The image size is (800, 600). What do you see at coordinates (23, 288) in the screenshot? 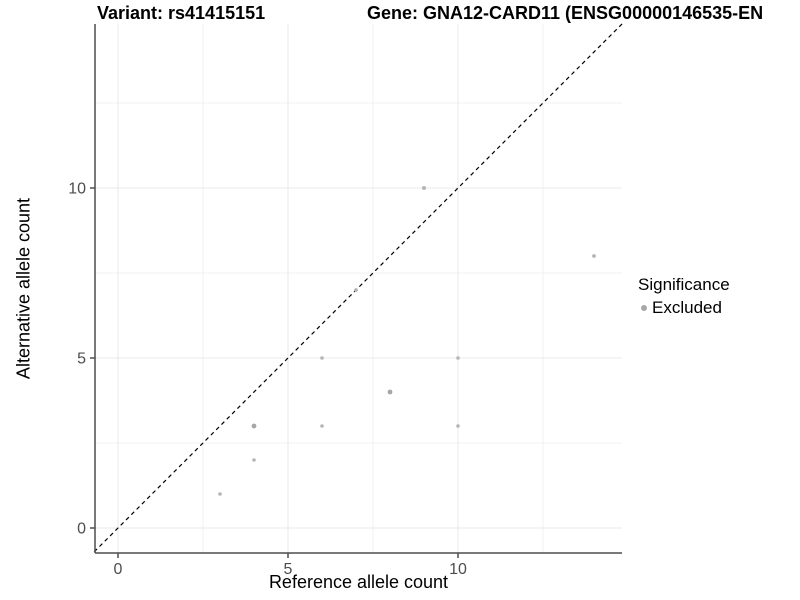
I see `y-axis-title: Alternative allele count` at bounding box center [23, 288].